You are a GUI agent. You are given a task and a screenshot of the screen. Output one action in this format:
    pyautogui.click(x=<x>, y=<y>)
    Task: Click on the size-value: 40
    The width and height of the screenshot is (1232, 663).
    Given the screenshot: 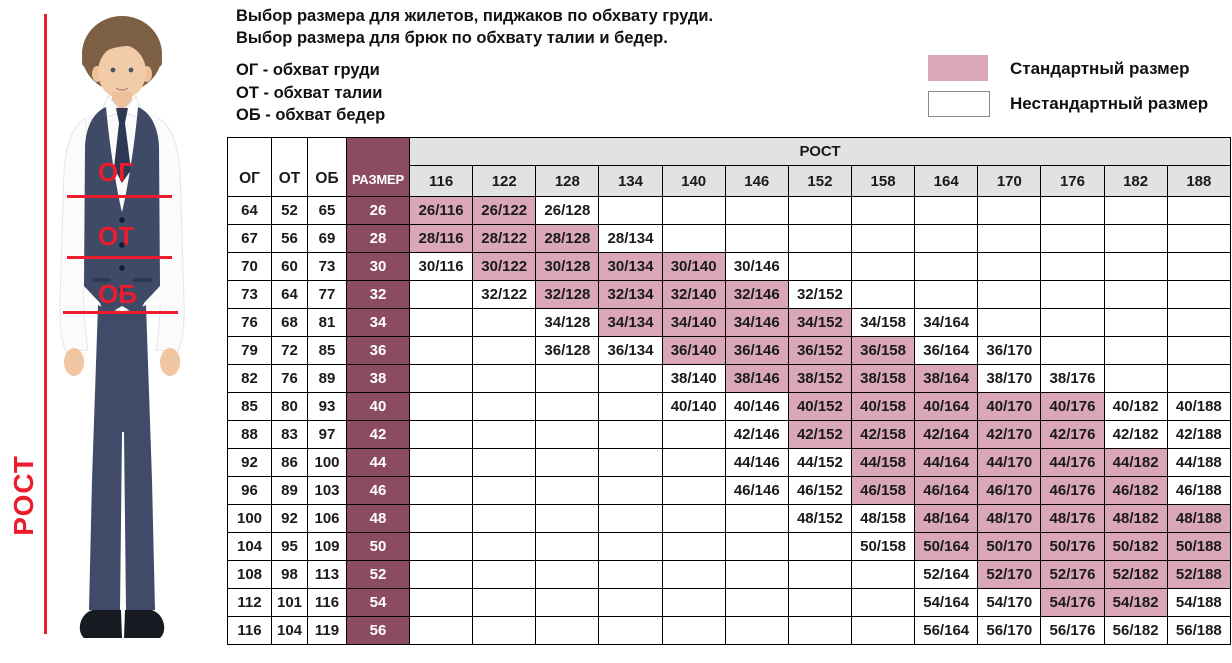 What is the action you would take?
    pyautogui.click(x=378, y=406)
    